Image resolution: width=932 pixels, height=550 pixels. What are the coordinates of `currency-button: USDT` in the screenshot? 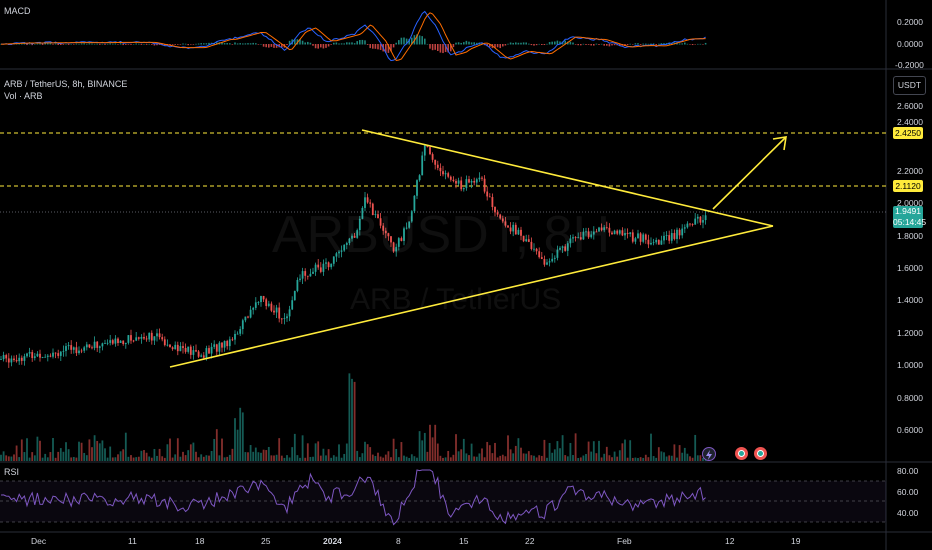 It's located at (909, 85).